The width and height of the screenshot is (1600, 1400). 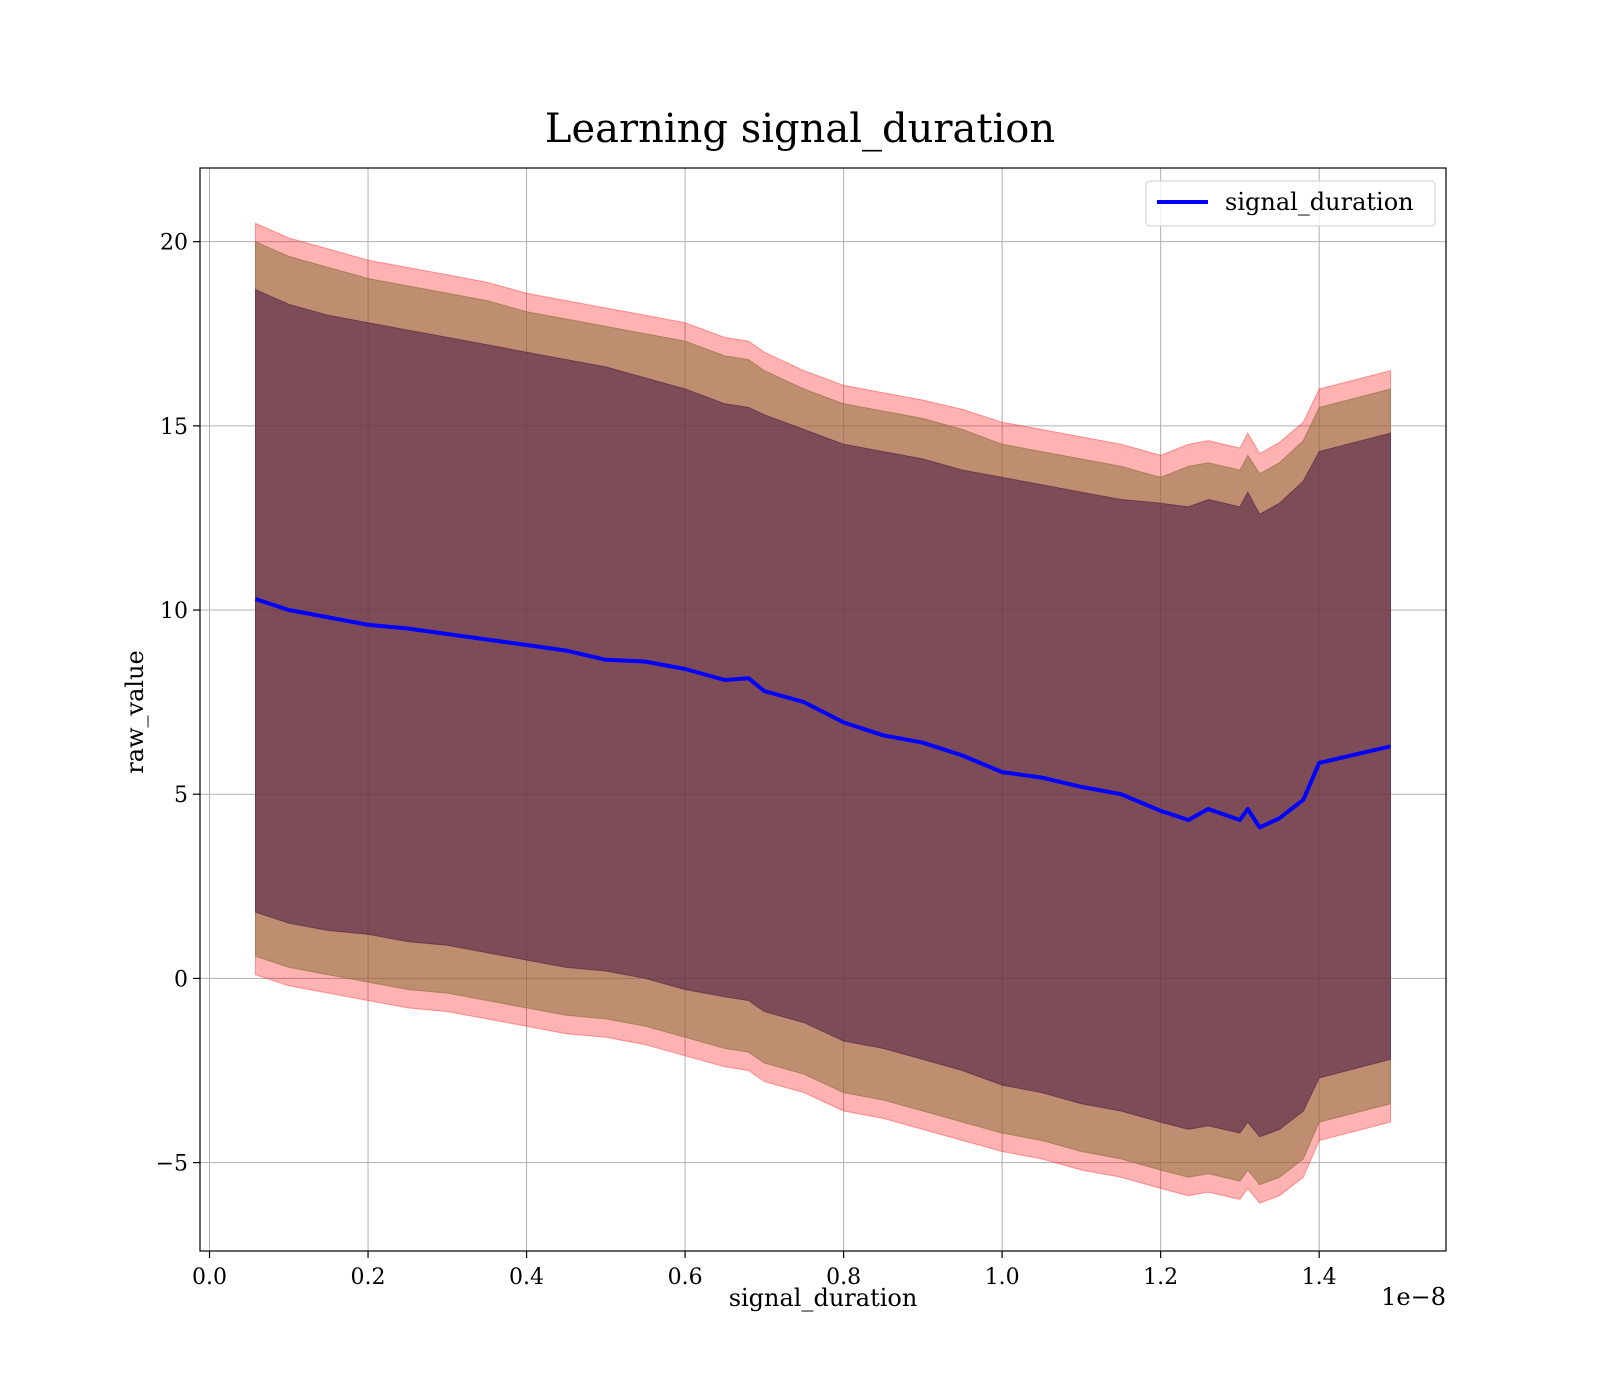 I want to click on x-tick-label: 0.4, so click(x=526, y=1277).